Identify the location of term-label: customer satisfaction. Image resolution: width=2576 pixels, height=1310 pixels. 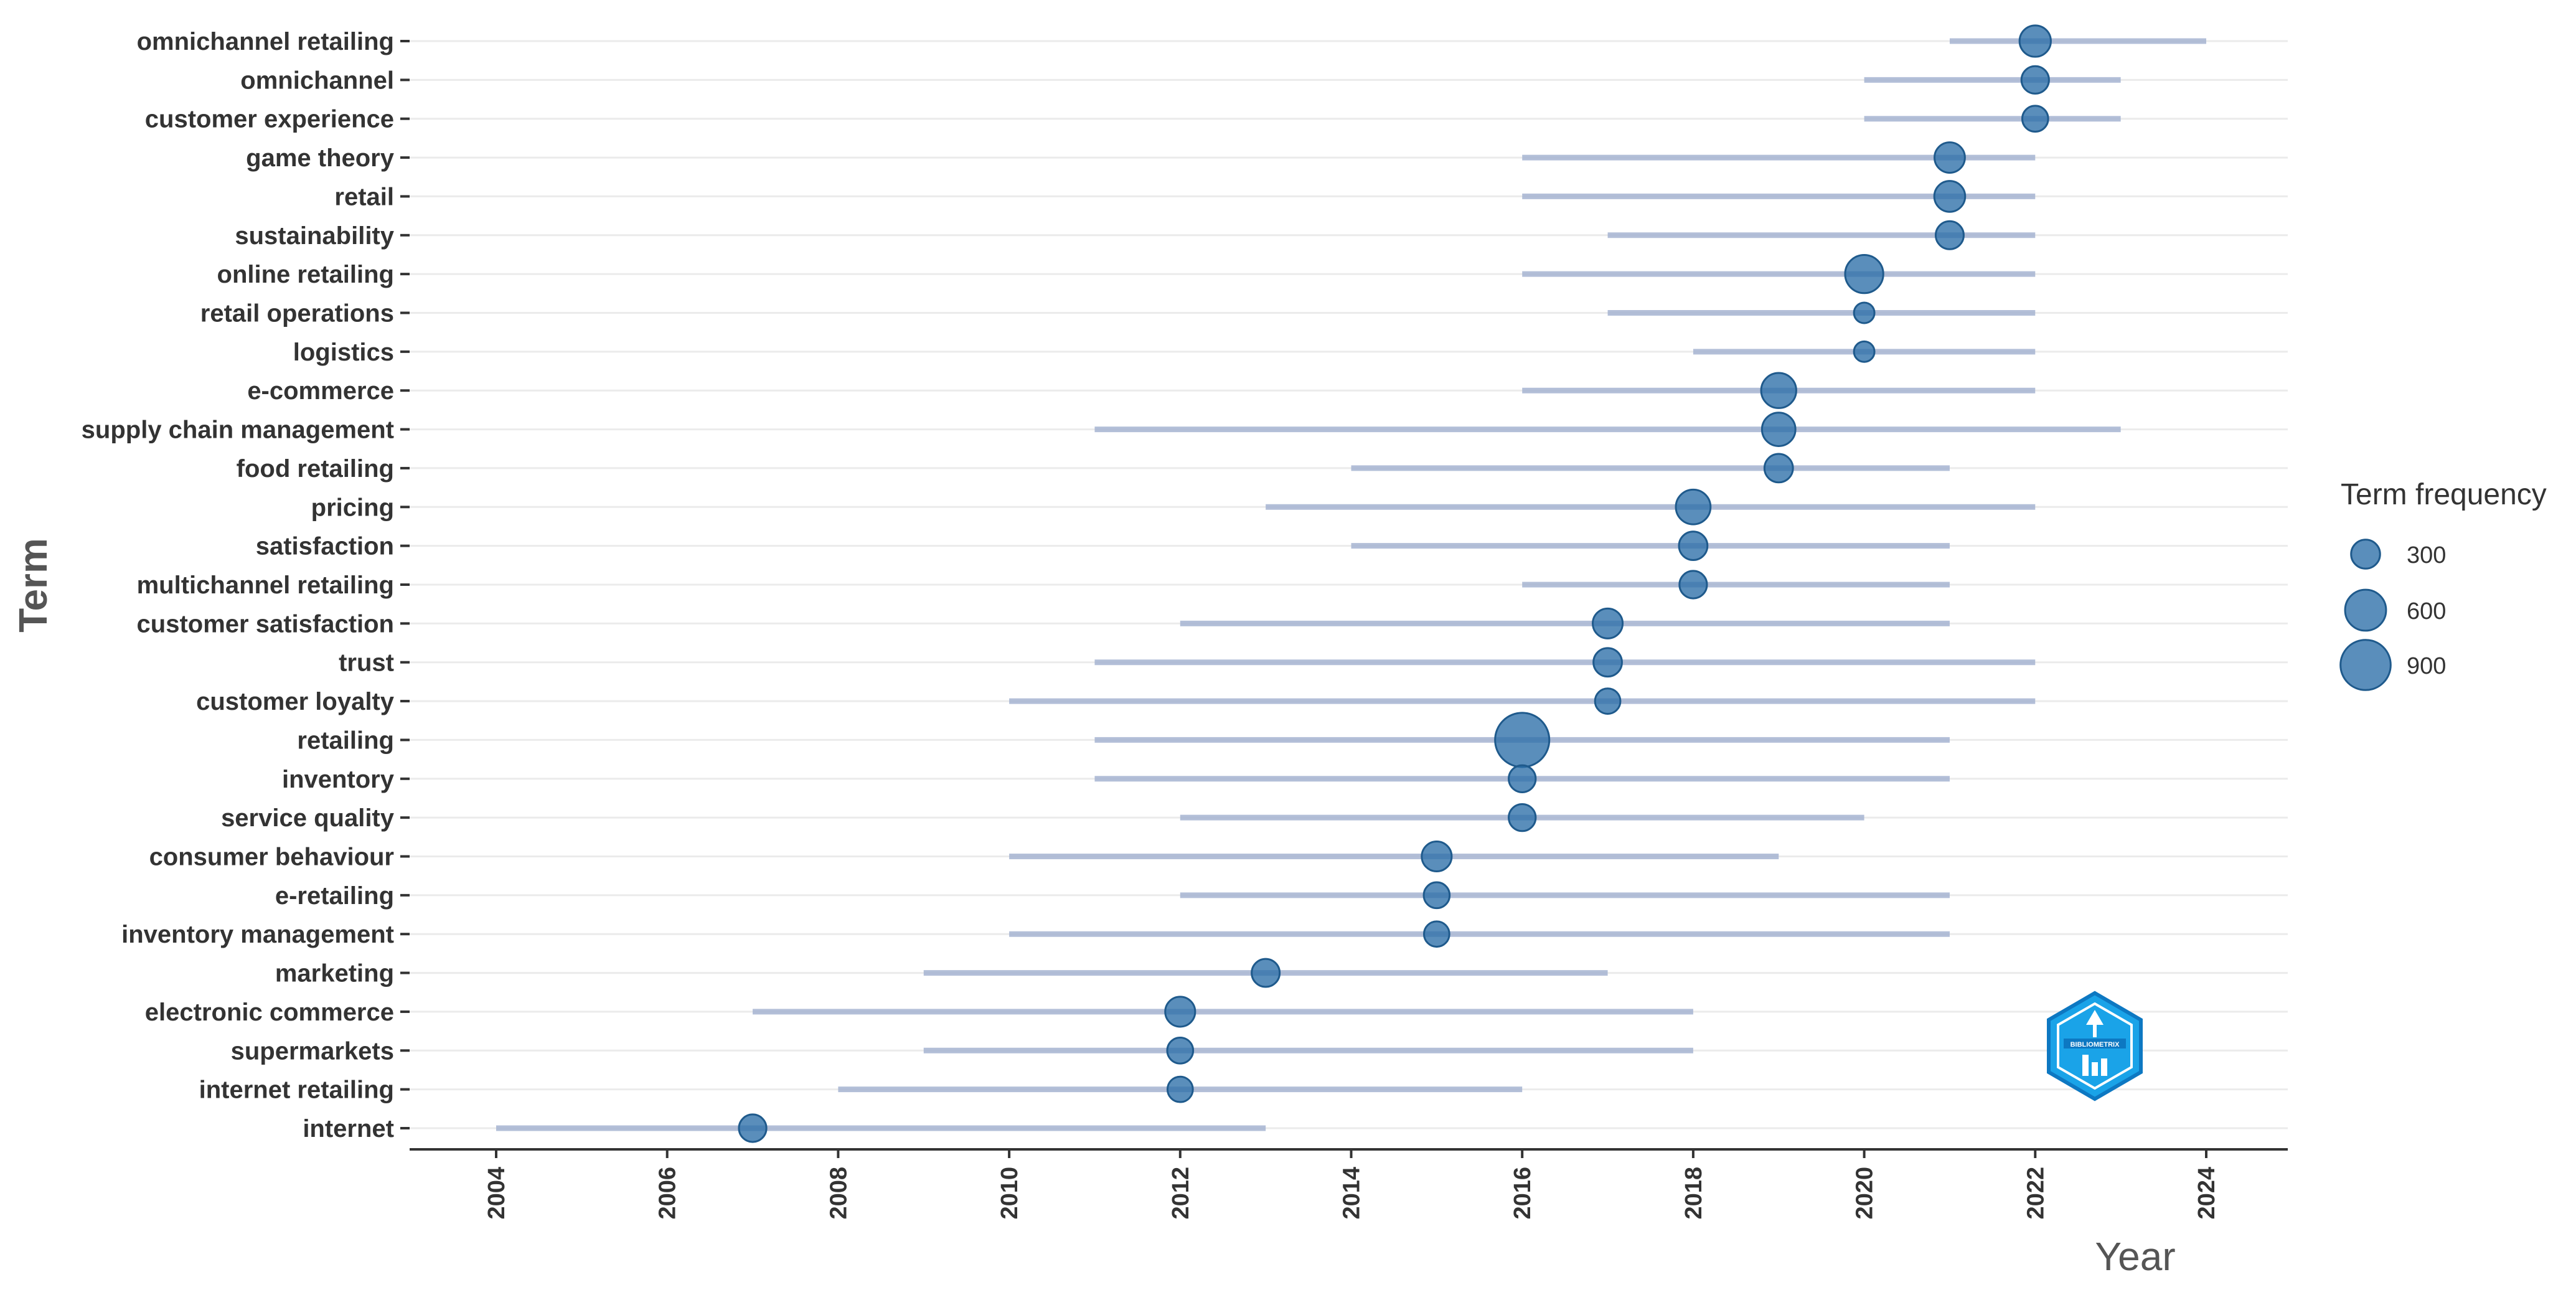
(265, 624).